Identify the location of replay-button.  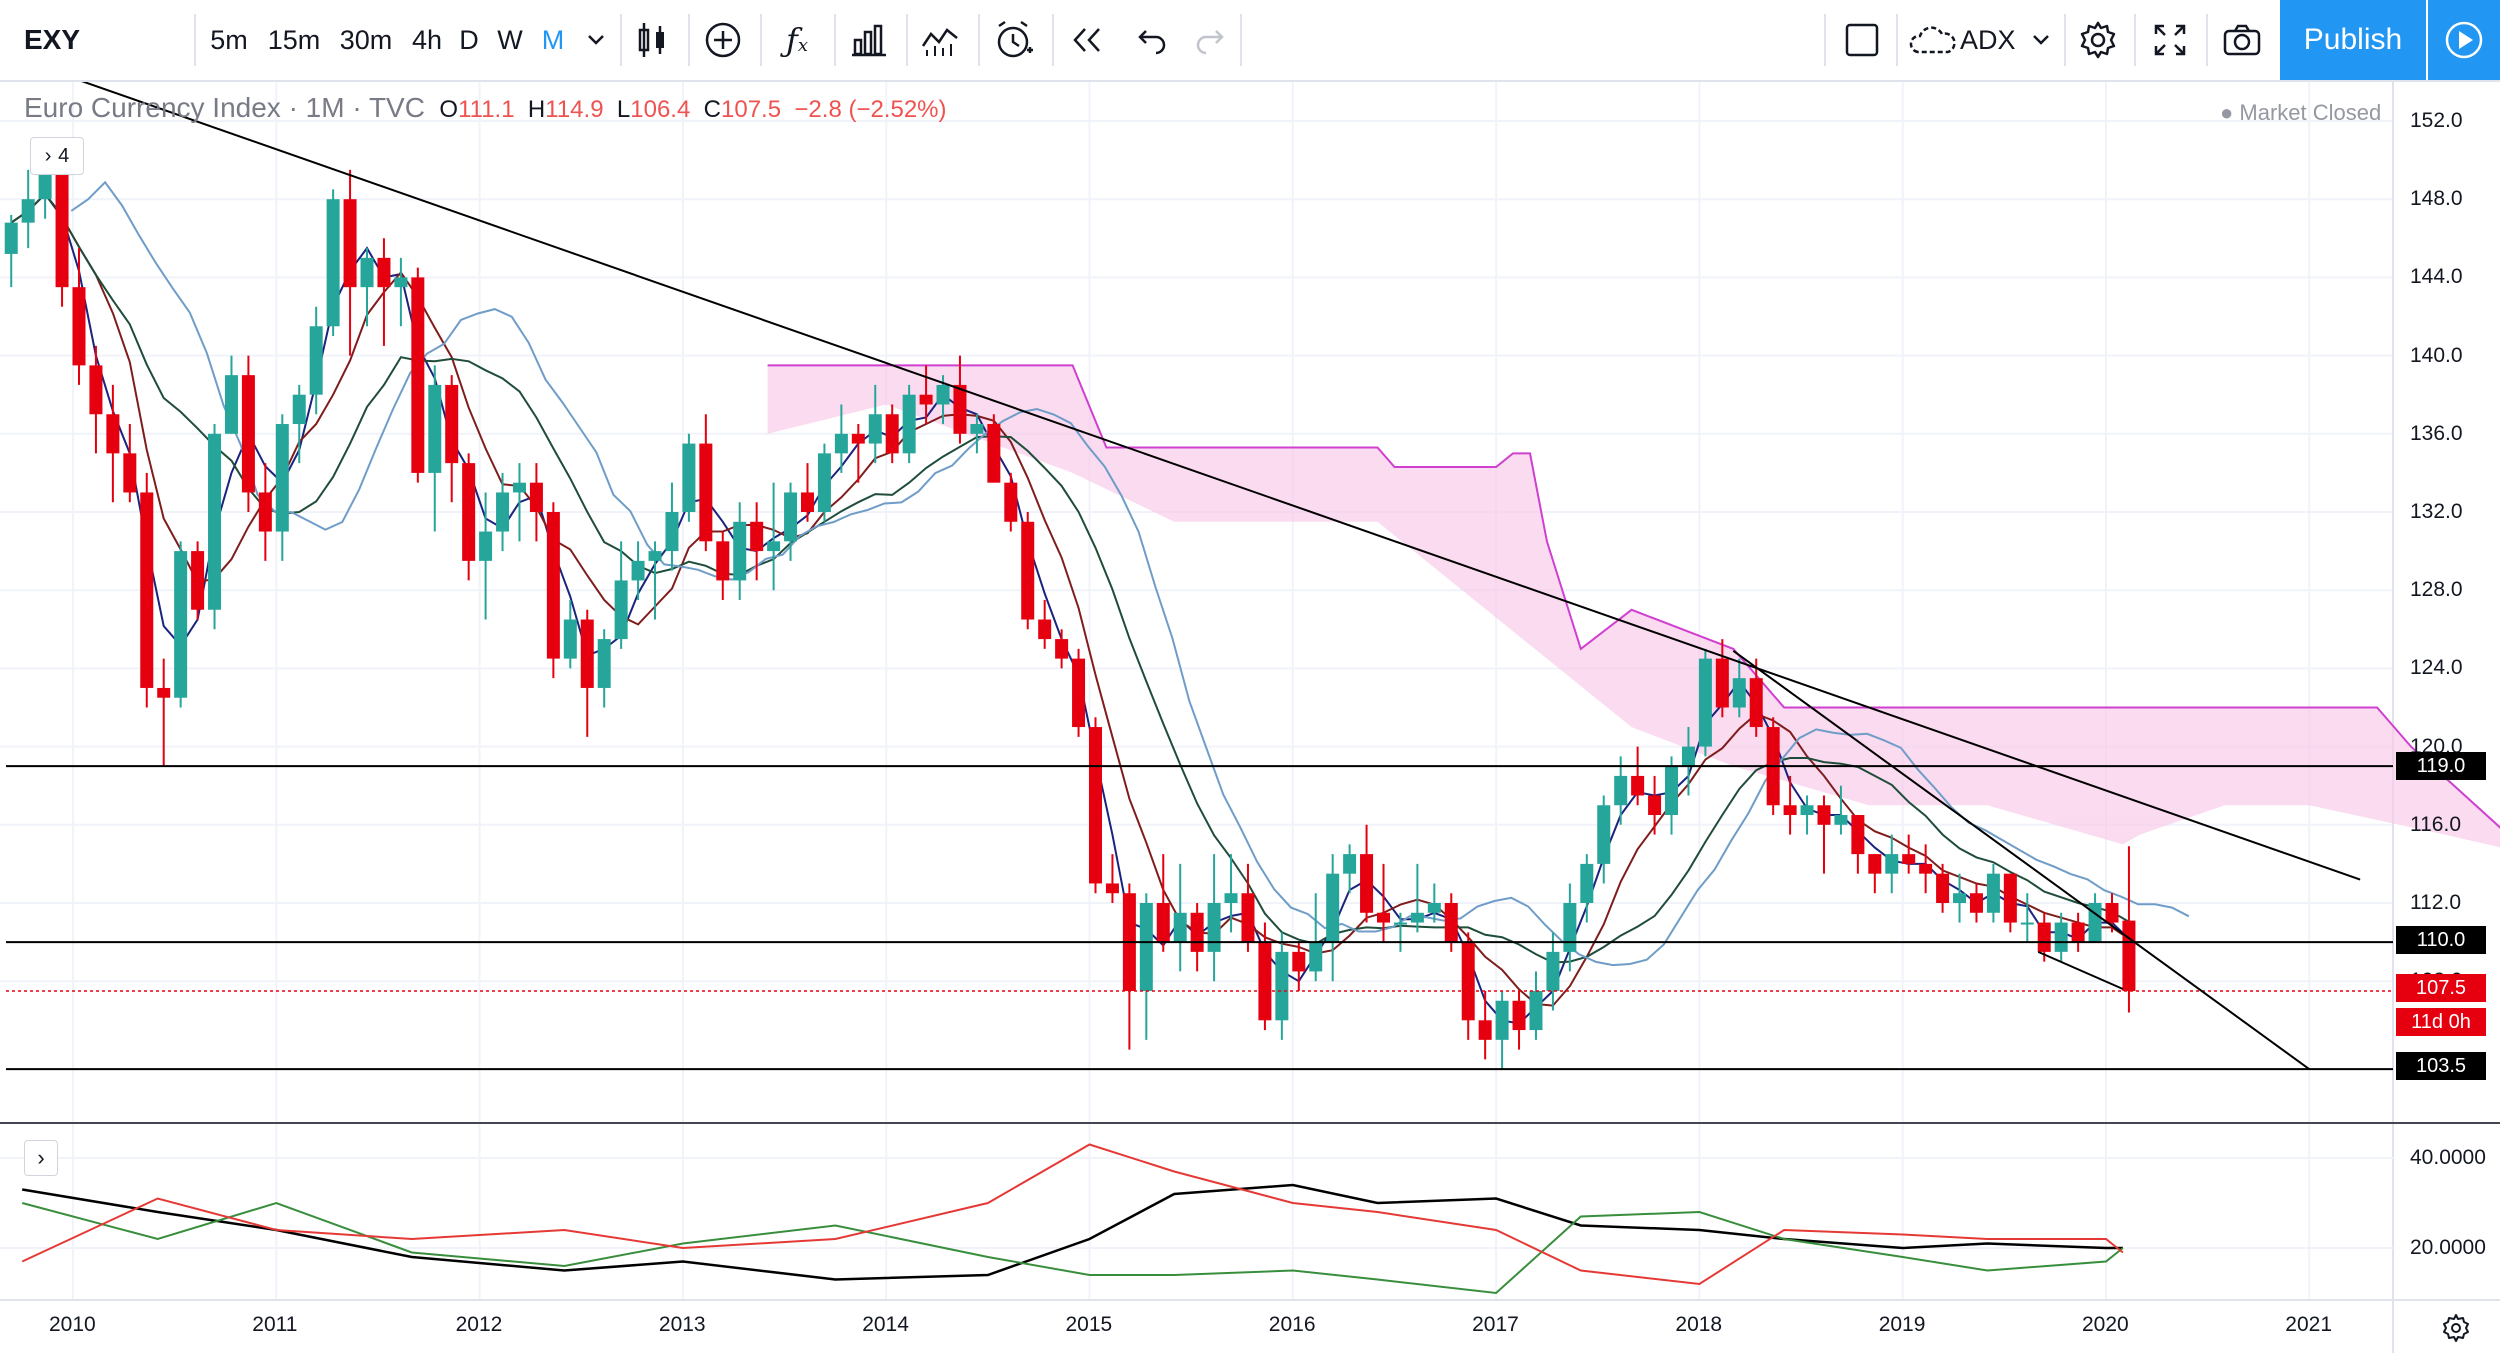
(1087, 40).